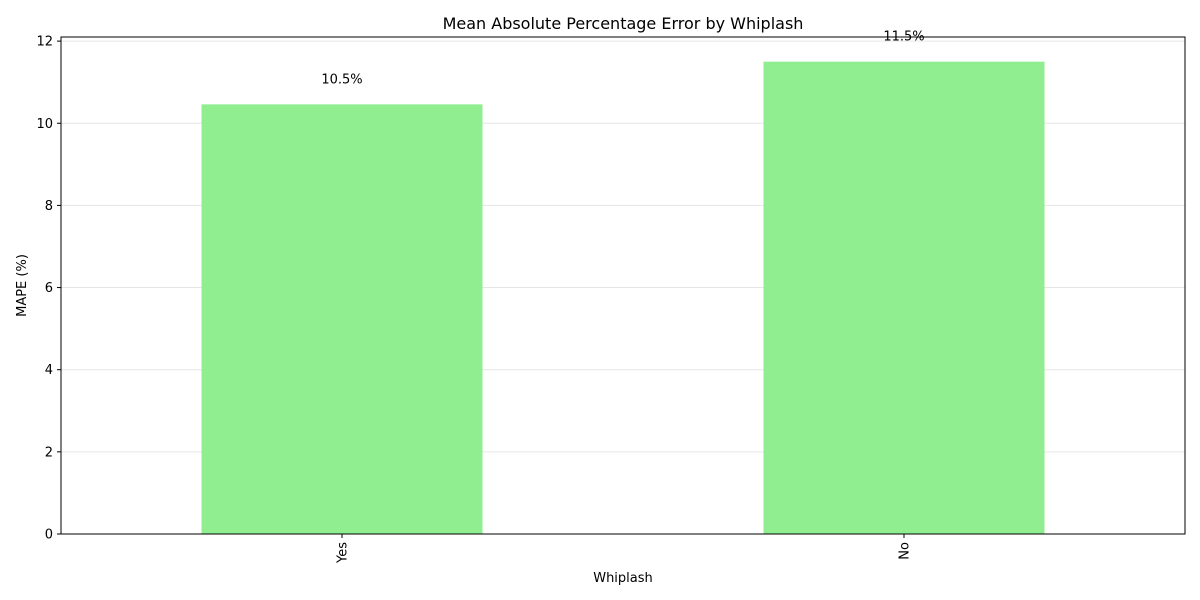 Image resolution: width=1200 pixels, height=600 pixels. What do you see at coordinates (624, 549) in the screenshot?
I see `x-axis-ticks: Yes No` at bounding box center [624, 549].